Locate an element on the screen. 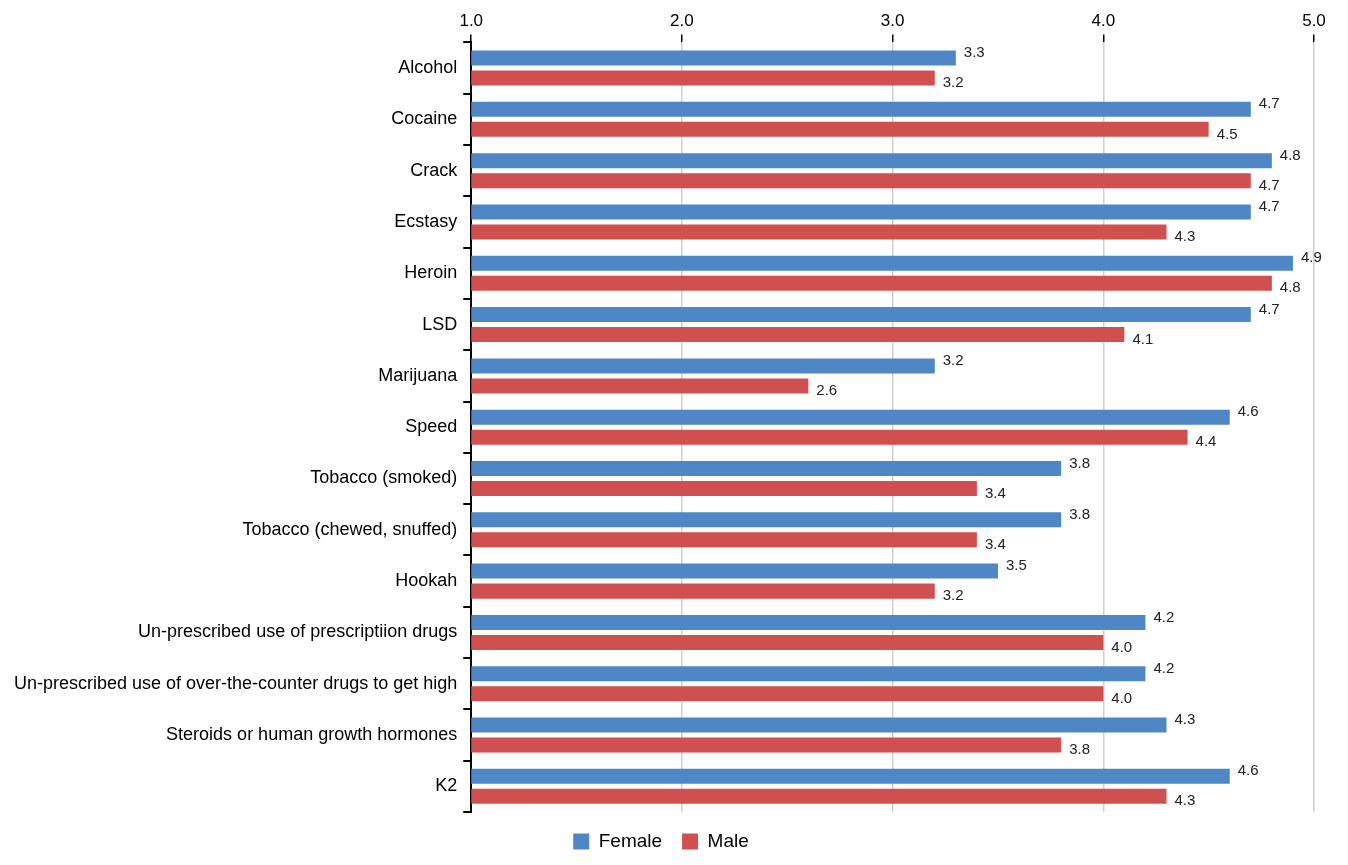  legend-label: Male is located at coordinates (728, 840).